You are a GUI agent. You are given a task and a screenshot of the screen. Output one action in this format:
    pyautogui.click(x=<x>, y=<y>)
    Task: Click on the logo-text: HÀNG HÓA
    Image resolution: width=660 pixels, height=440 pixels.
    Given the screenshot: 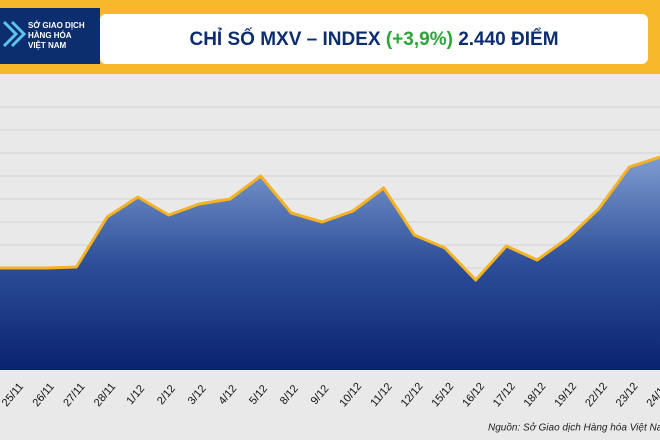 What is the action you would take?
    pyautogui.click(x=50, y=35)
    